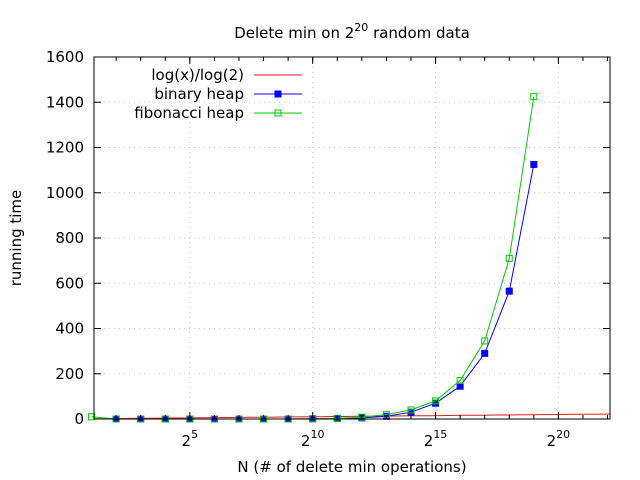  Describe the element at coordinates (69, 374) in the screenshot. I see `y-tick-label: 200` at that location.